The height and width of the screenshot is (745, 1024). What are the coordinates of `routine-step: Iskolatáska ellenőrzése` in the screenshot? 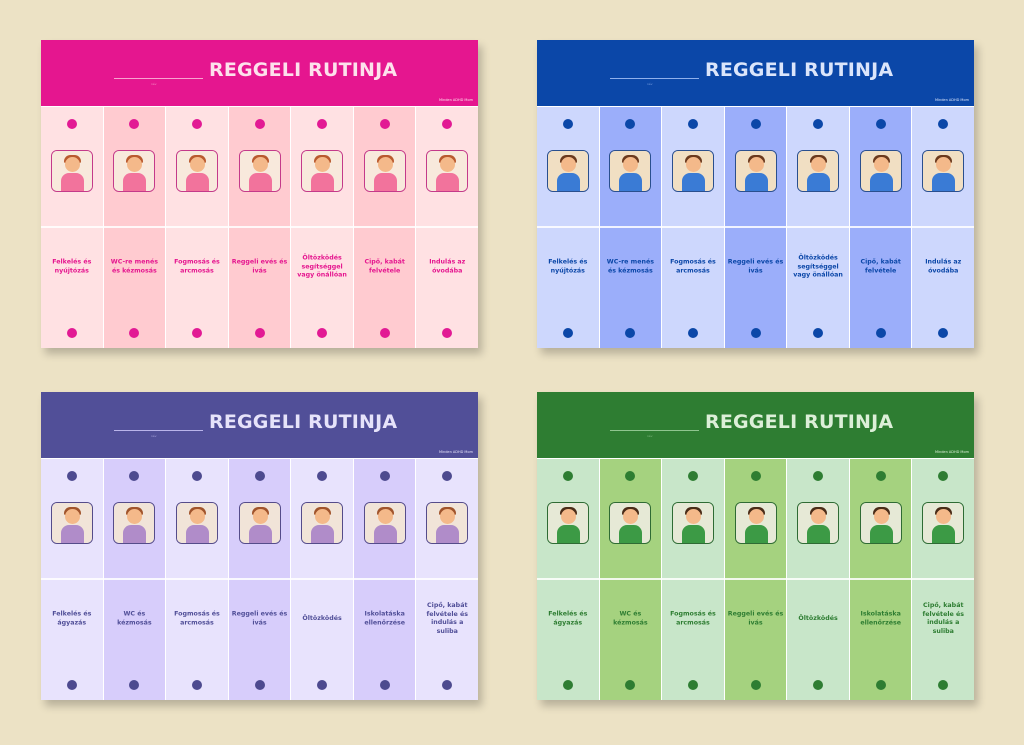 It's located at (880, 579).